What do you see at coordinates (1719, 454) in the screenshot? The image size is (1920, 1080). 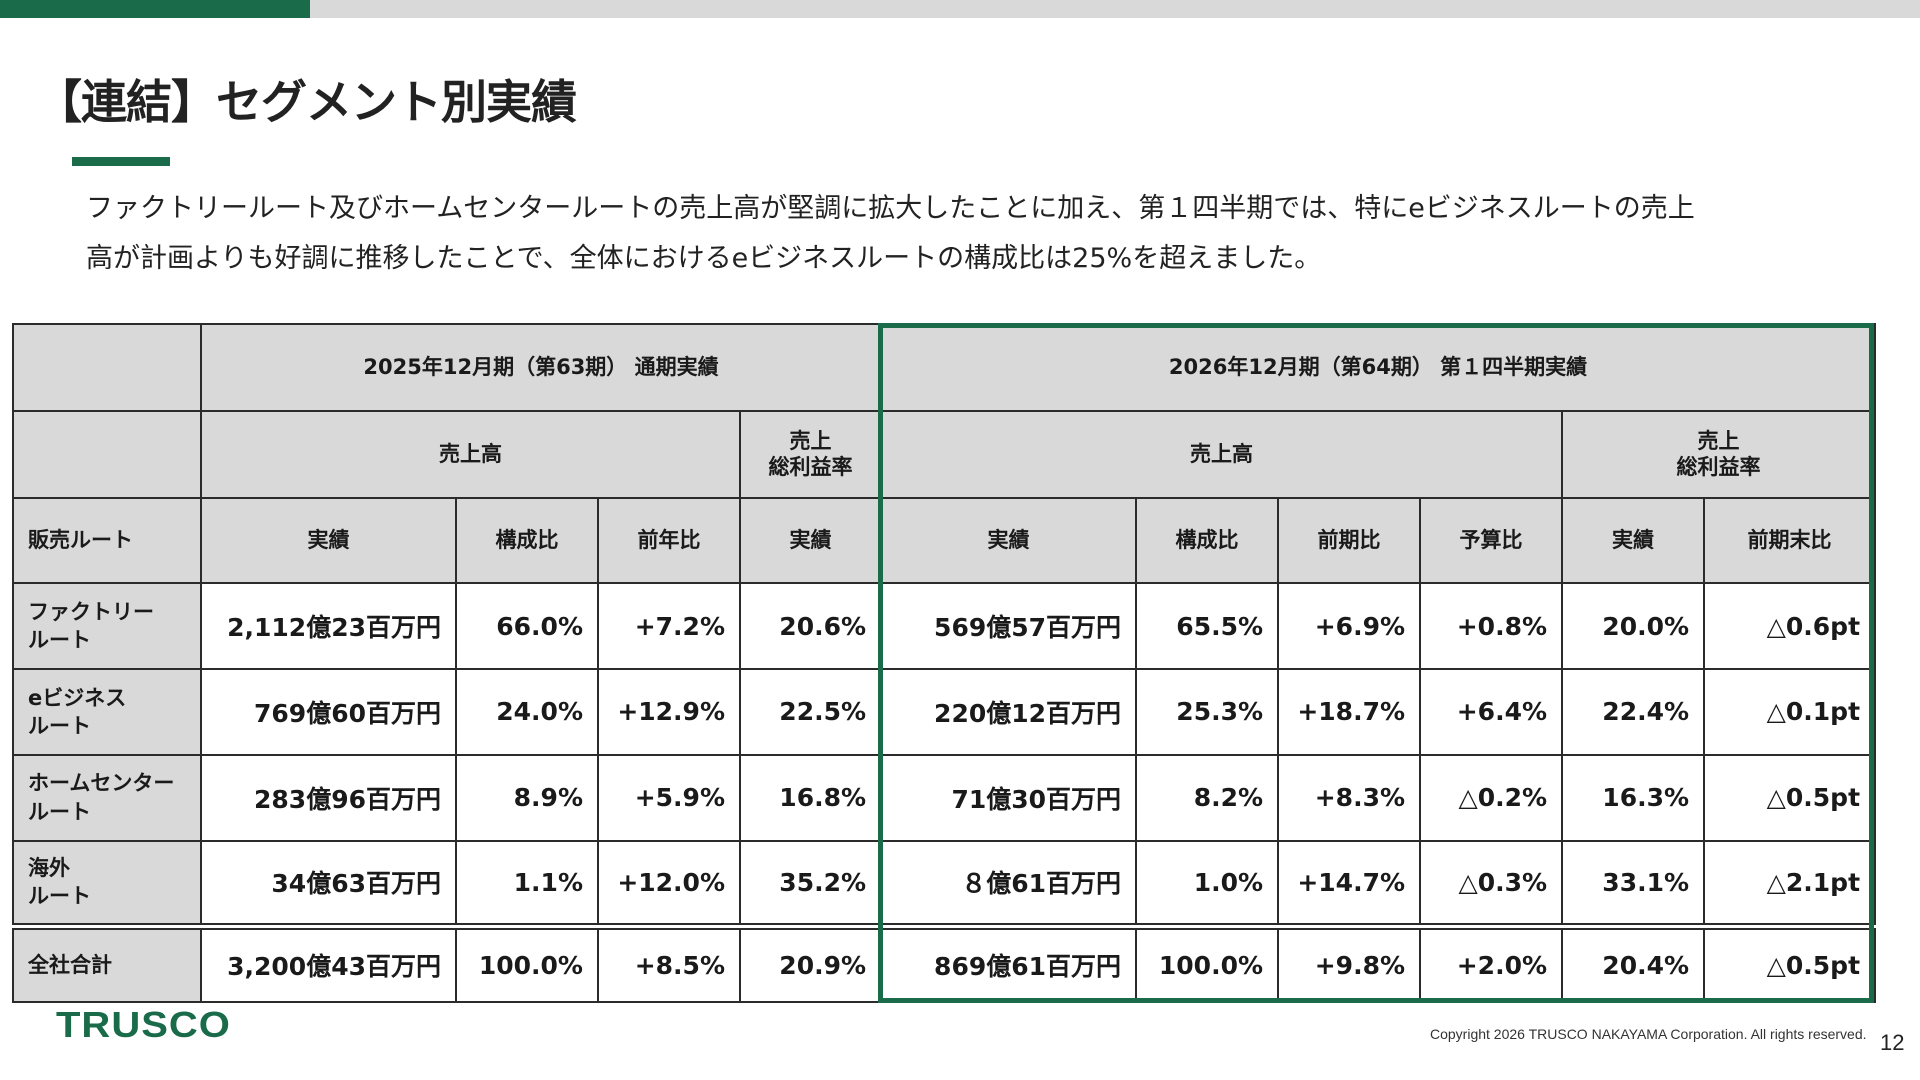 I see `header-margin-fy2026: 売上 総利益率` at bounding box center [1719, 454].